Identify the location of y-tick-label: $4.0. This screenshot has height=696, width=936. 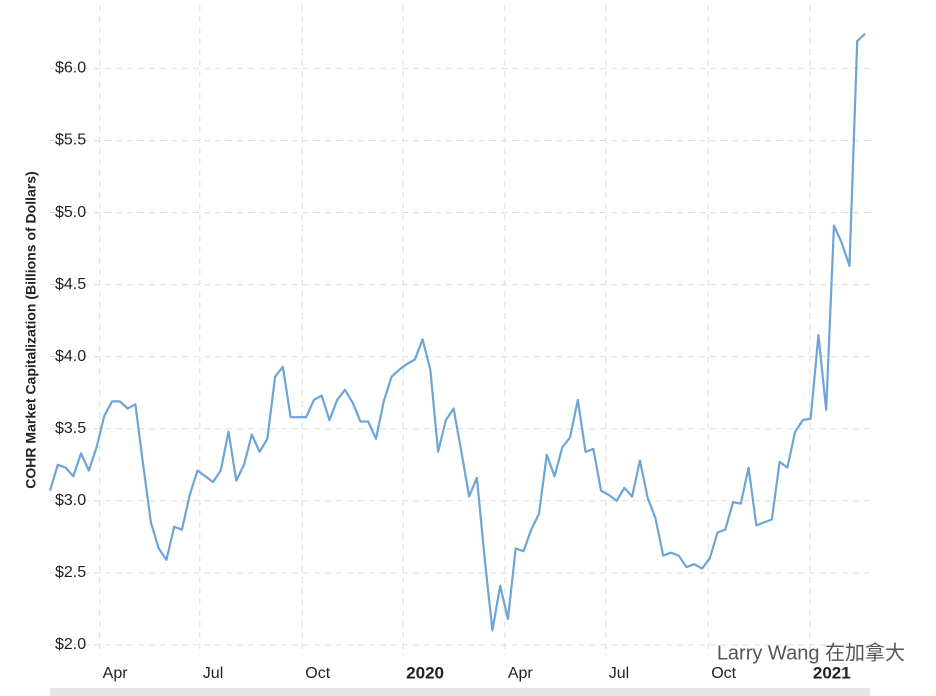
(70, 356).